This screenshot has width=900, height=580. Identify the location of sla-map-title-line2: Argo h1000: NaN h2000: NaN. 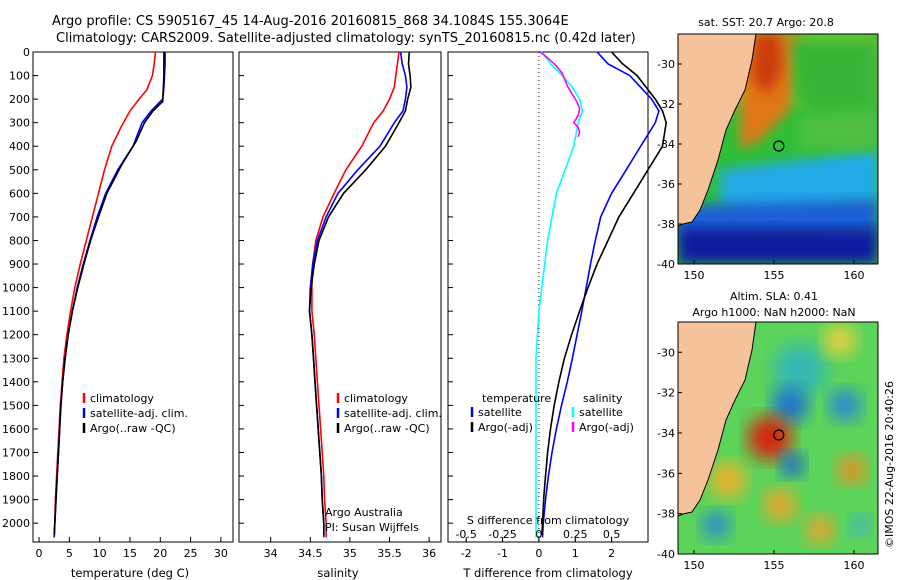
(773, 312).